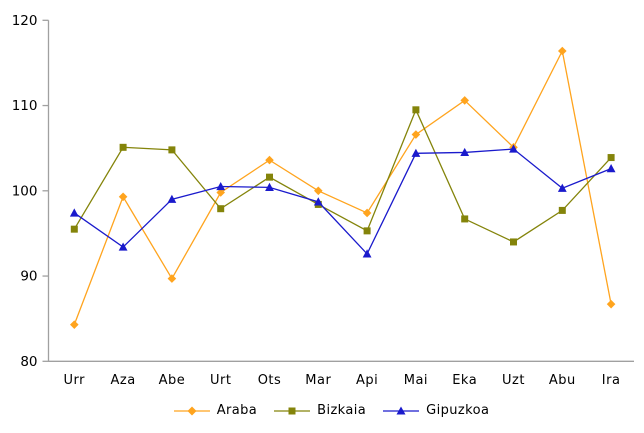 The width and height of the screenshot is (644, 433). Describe the element at coordinates (25, 191) in the screenshot. I see `y-tick-label: 100` at that location.